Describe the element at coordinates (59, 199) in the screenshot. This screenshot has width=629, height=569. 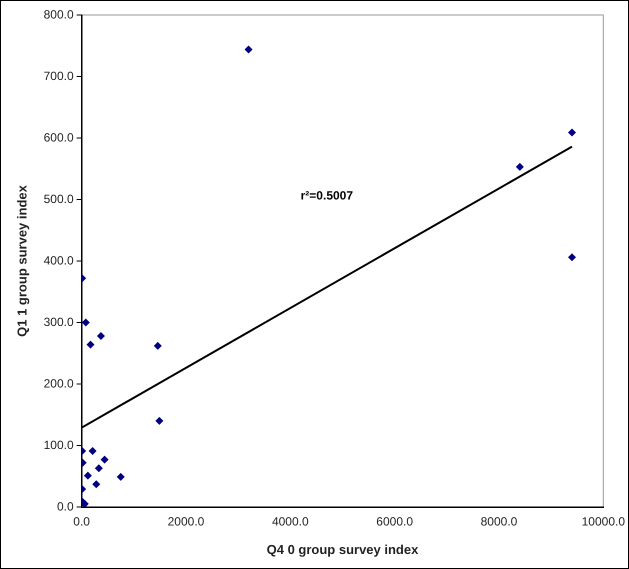
I see `y-tick-label: 500.0` at that location.